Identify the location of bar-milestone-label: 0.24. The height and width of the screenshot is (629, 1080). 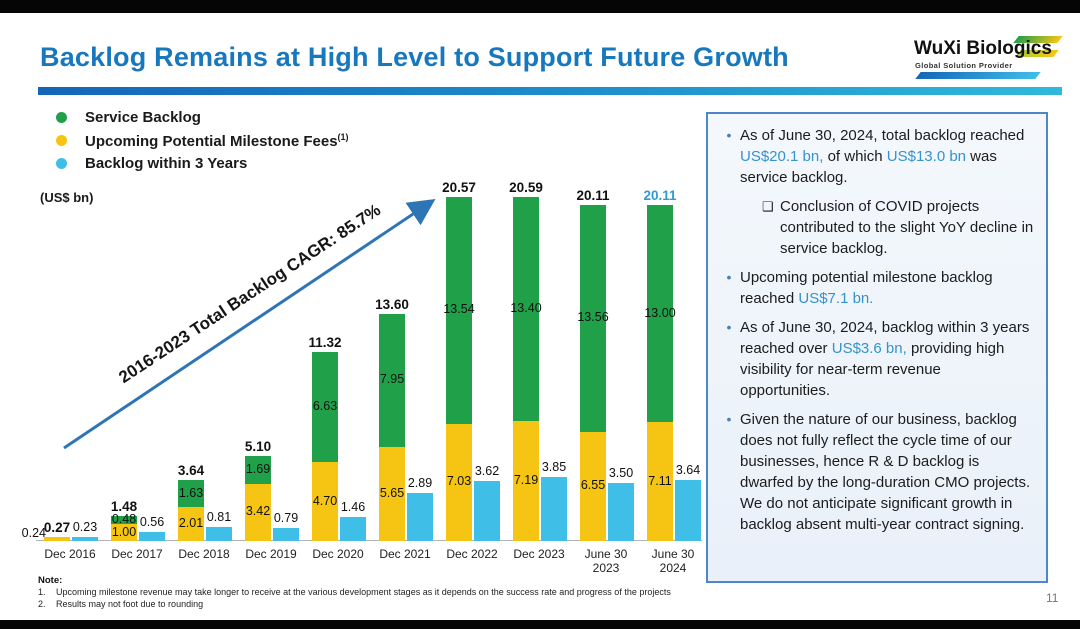
(33, 533).